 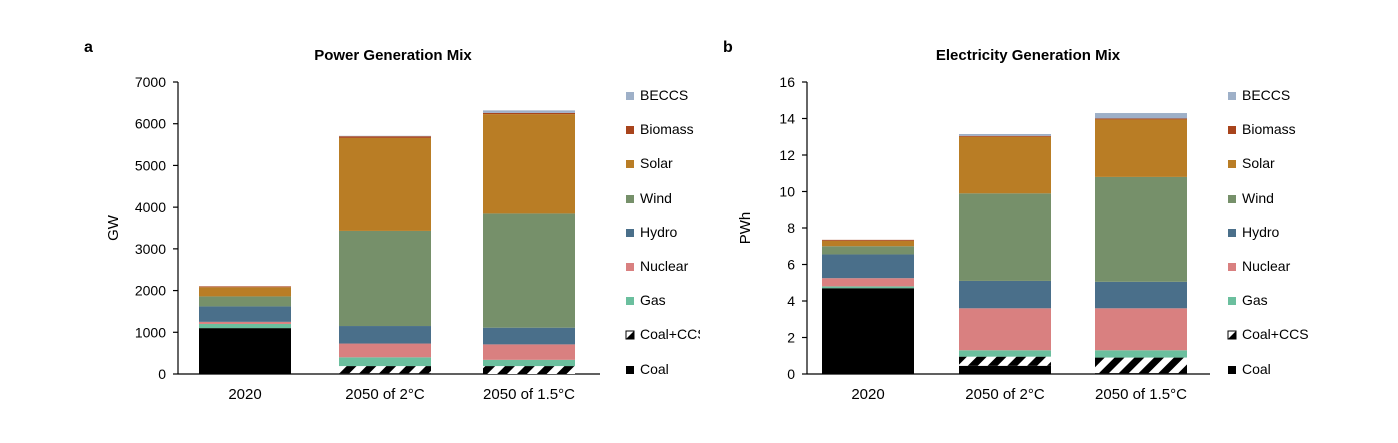 I want to click on bar-2050-of-1-5c-beccs, so click(x=529, y=111).